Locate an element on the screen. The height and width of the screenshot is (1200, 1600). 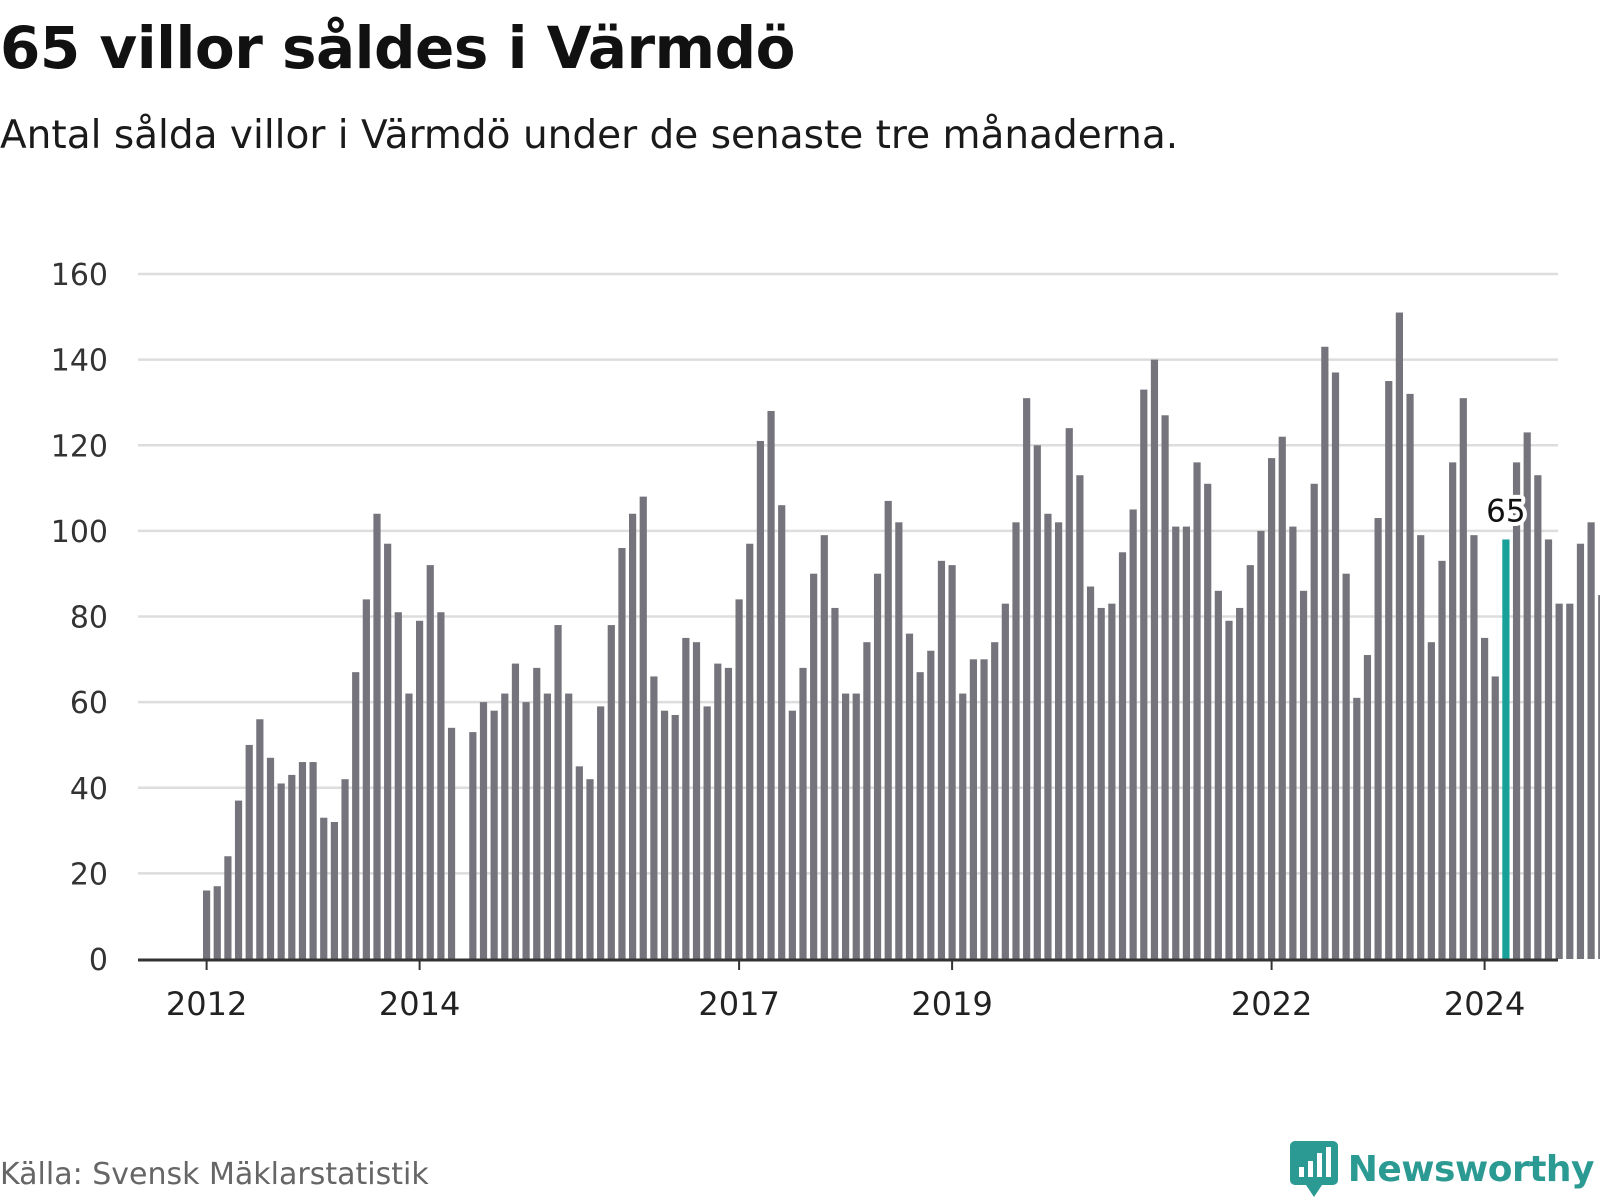
x-tick-label: 2012 is located at coordinates (206, 1004).